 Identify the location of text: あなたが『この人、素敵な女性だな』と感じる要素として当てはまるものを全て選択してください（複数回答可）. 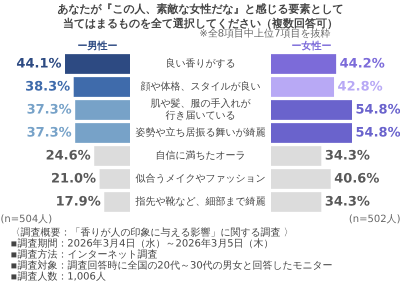
(201, 16).